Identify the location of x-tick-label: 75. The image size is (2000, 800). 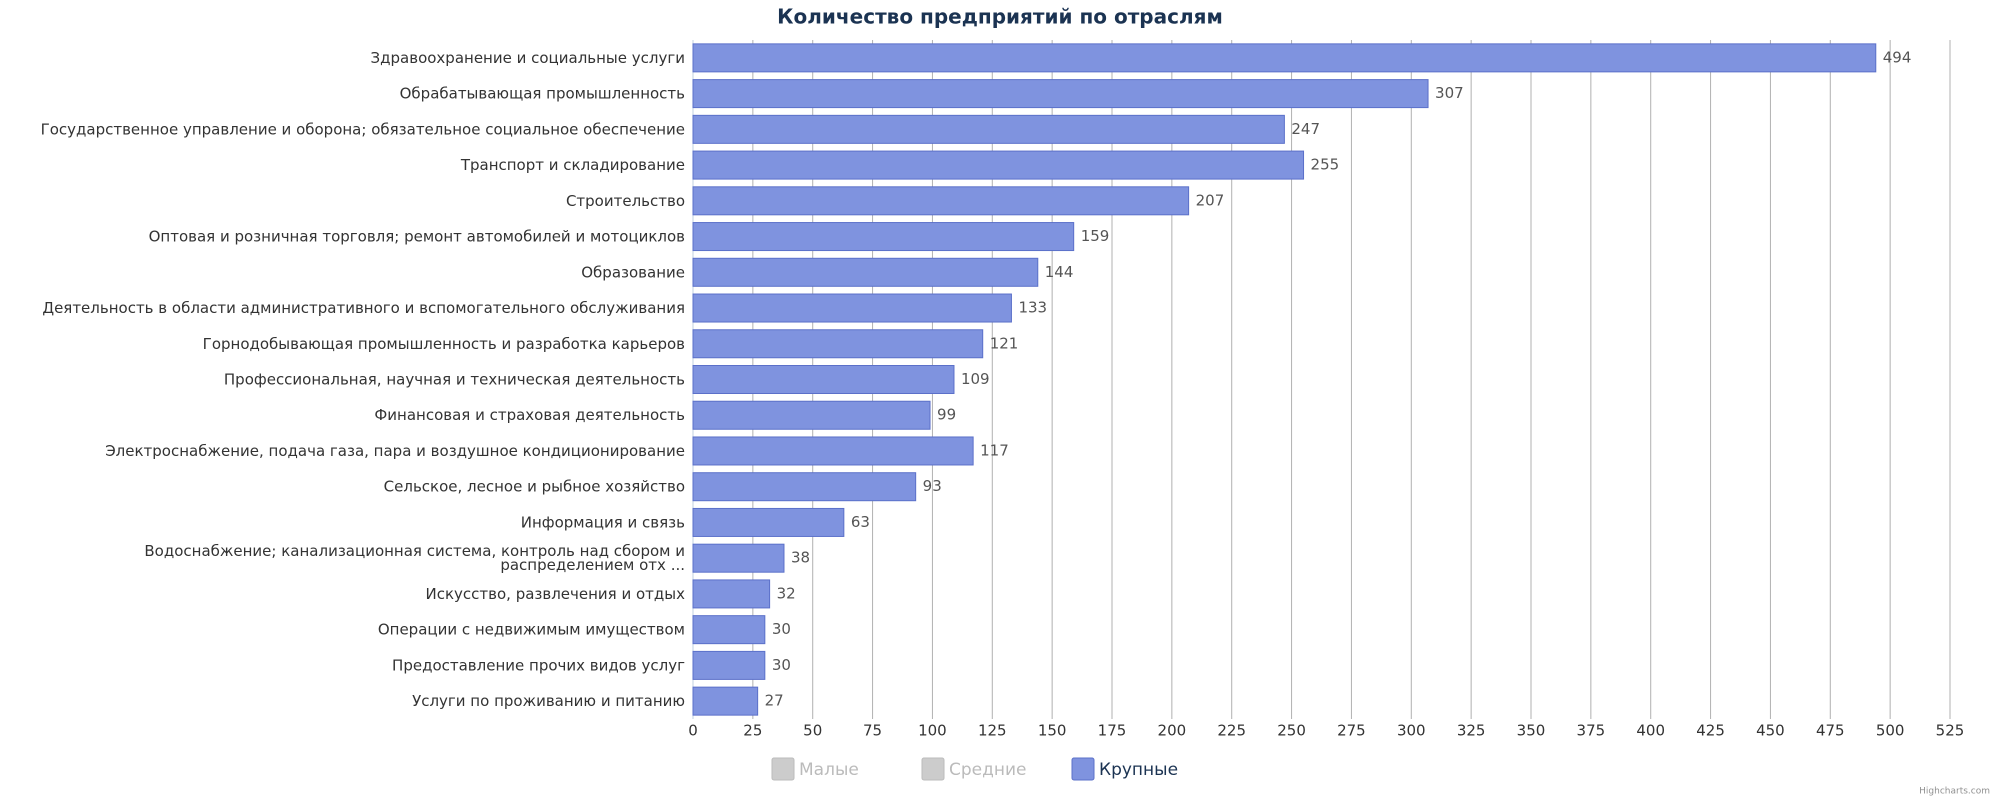
(872, 731).